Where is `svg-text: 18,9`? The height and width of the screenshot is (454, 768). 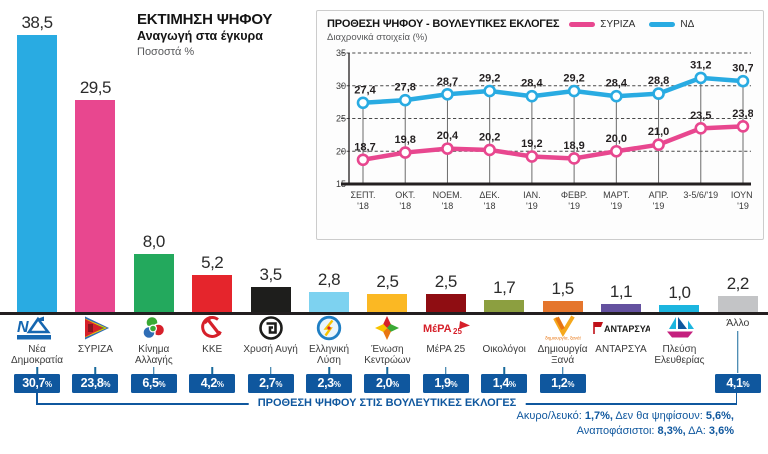 svg-text: 18,9 is located at coordinates (573, 146).